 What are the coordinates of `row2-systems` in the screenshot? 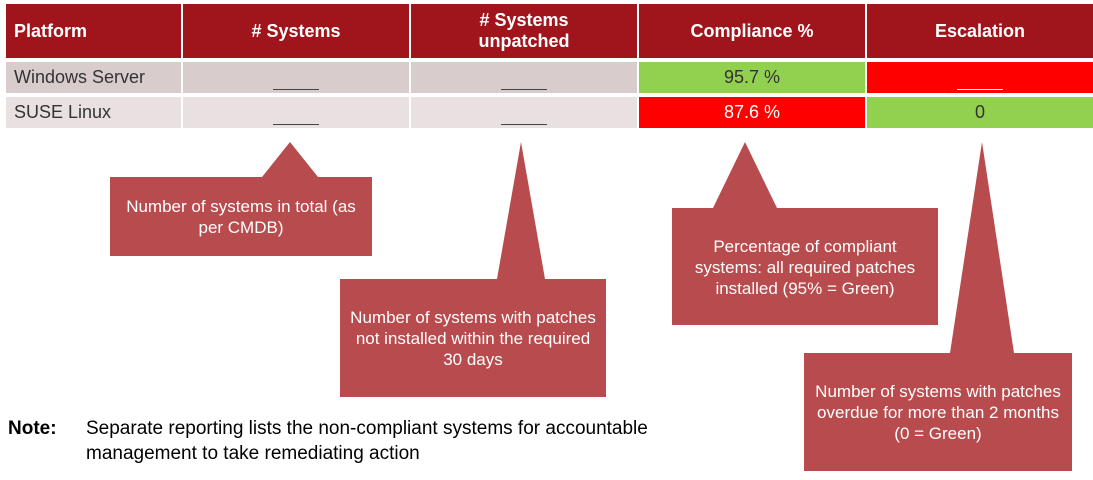 It's located at (296, 112).